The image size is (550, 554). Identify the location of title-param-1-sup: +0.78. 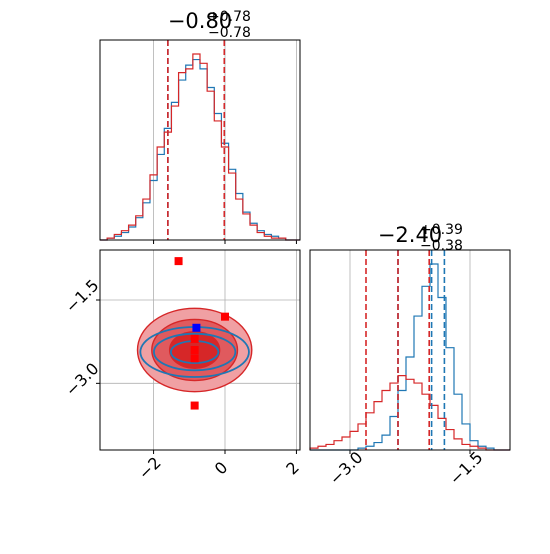
(229, 17).